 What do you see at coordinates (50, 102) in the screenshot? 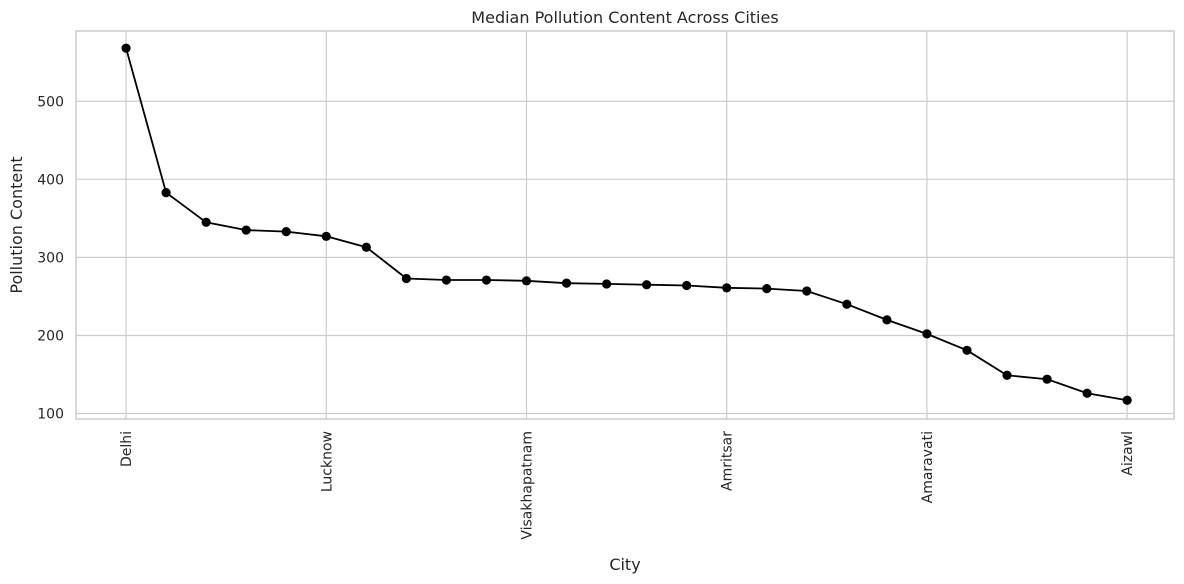
I see `y-tick-label: 500` at bounding box center [50, 102].